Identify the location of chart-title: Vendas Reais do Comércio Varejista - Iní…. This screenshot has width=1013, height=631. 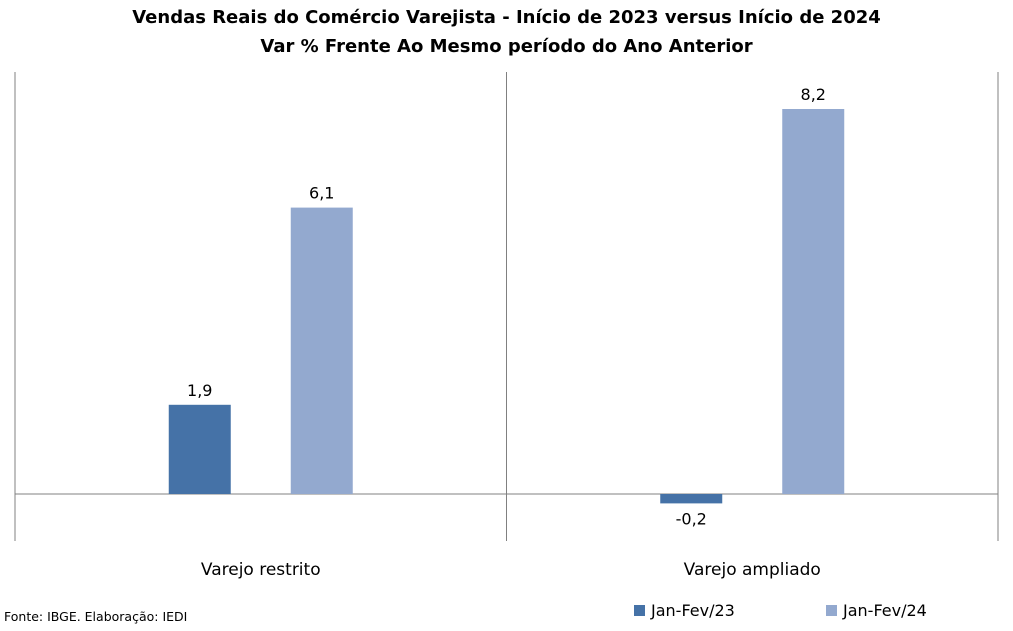
(506, 17).